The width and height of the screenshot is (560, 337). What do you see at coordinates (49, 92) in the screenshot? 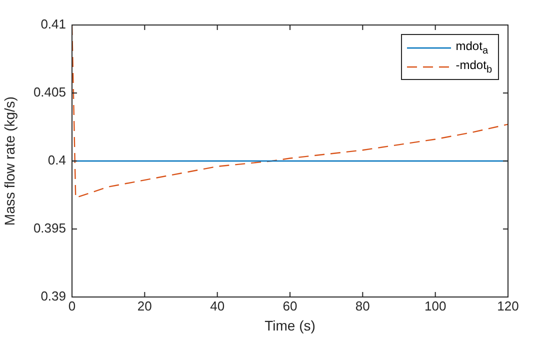
I see `y-tick-label: 0.405` at bounding box center [49, 92].